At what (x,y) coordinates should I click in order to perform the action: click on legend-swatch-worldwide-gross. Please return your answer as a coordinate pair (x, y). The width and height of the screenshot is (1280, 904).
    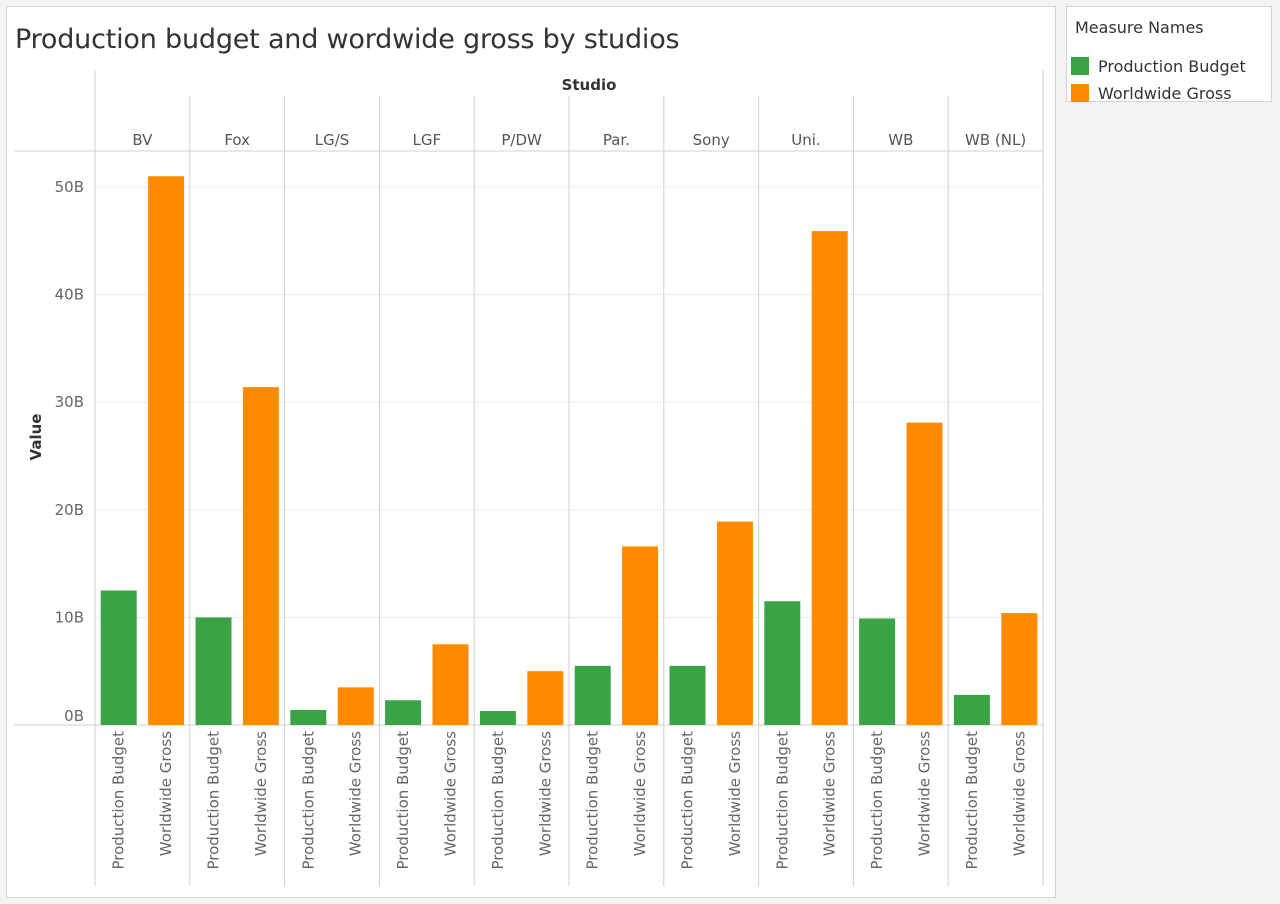
    Looking at the image, I should click on (1080, 93).